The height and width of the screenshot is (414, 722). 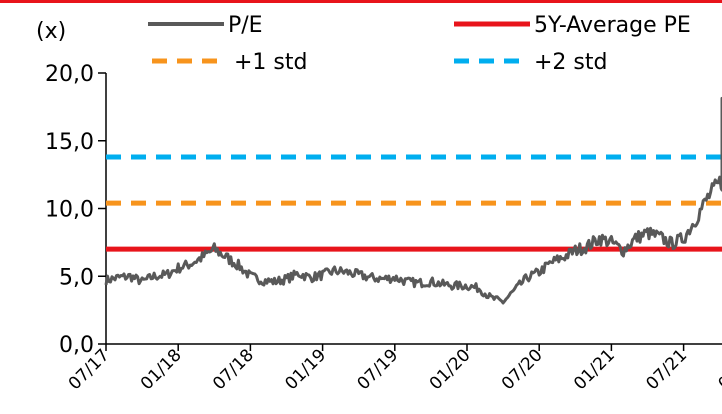 I want to click on x-tick-label: 07/19, so click(x=378, y=369).